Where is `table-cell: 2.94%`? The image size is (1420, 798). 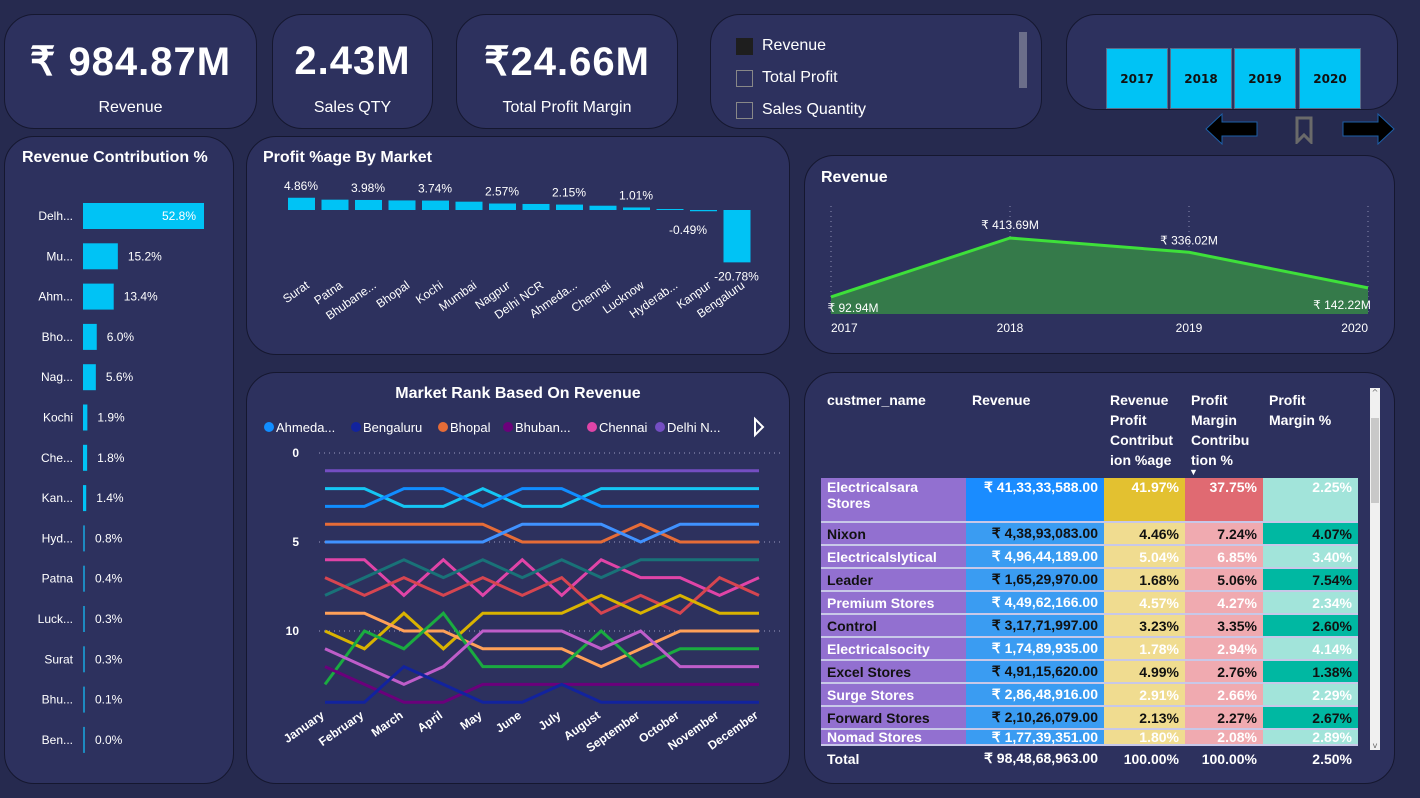 table-cell: 2.94% is located at coordinates (1224, 649).